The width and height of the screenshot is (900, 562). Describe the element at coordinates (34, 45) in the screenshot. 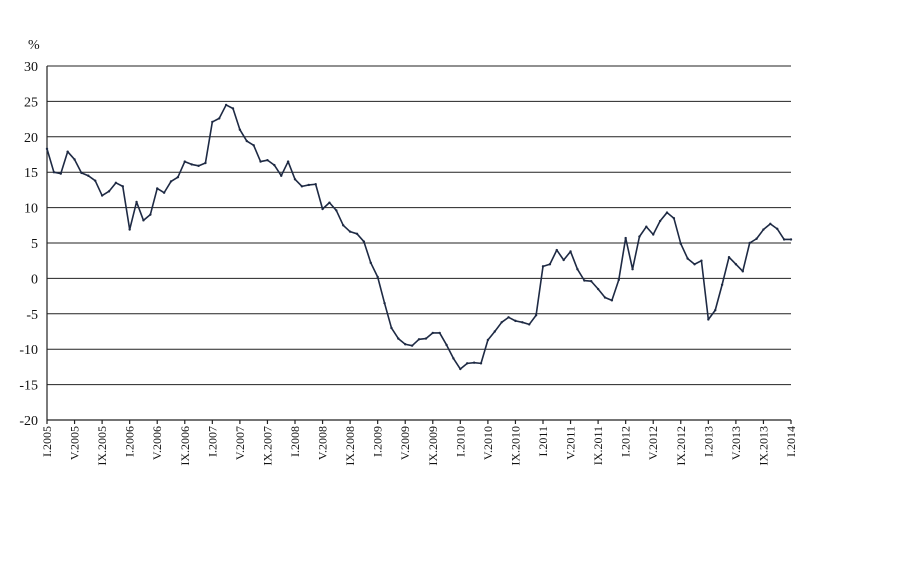

I see `y-axis-unit-label: %` at that location.